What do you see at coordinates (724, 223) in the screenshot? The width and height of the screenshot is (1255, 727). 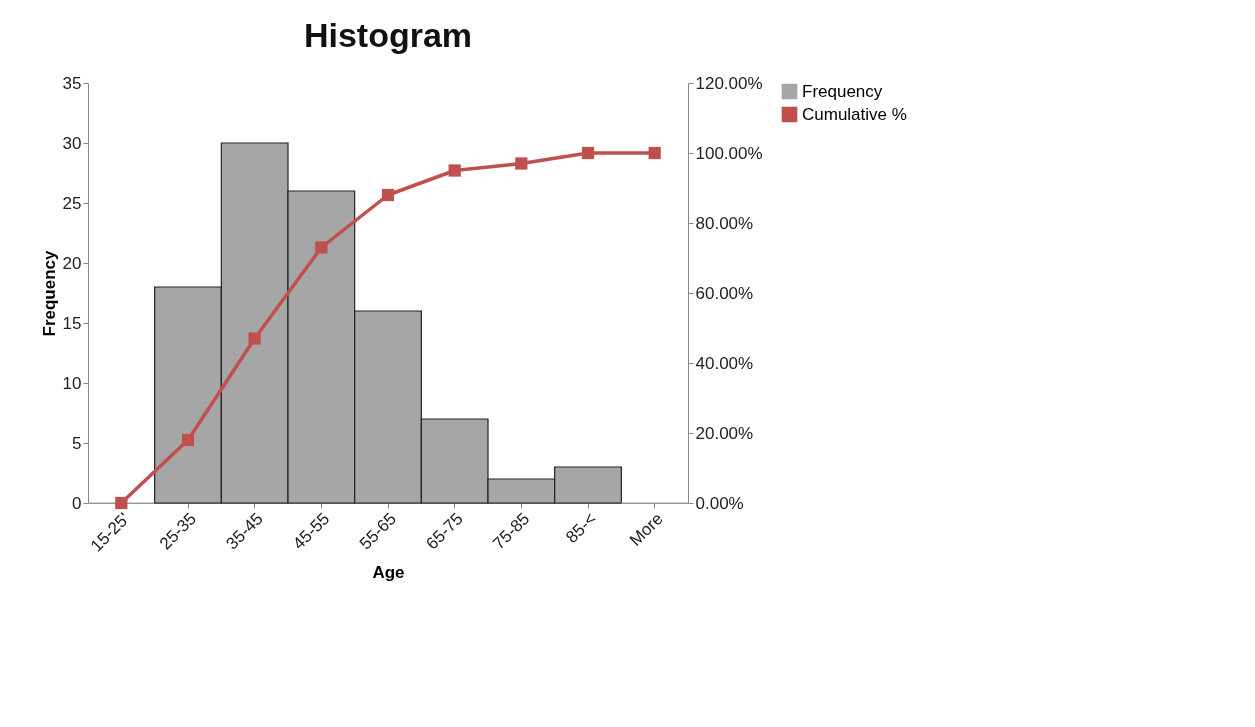 I see `y2-tick-label: 80.00%` at bounding box center [724, 223].